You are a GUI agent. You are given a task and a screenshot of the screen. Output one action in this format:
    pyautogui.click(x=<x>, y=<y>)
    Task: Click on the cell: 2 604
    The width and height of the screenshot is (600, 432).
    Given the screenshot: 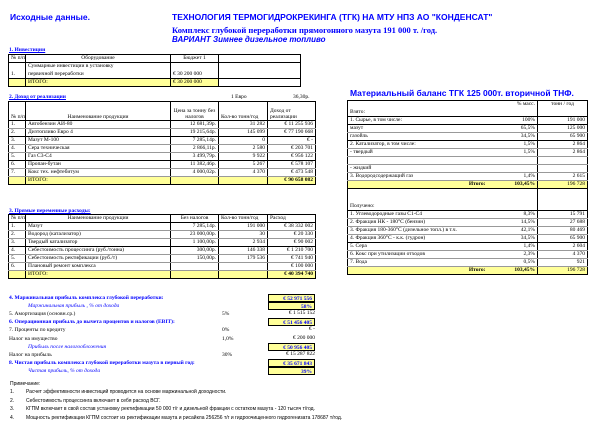 What is the action you would take?
    pyautogui.click(x=562, y=246)
    